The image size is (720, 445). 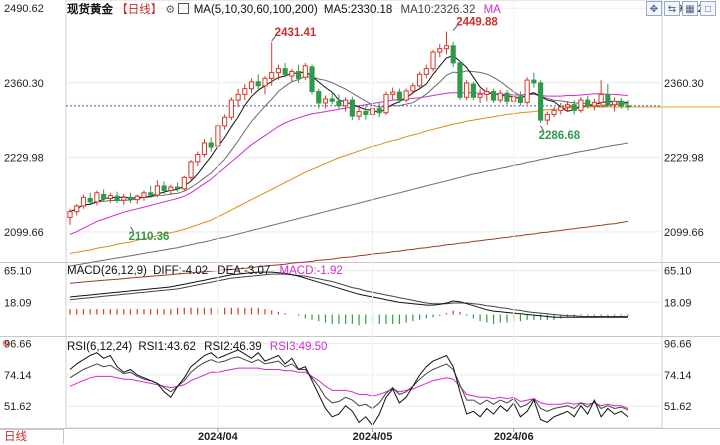 I want to click on symbol-name: 现货黄金, so click(x=90, y=10).